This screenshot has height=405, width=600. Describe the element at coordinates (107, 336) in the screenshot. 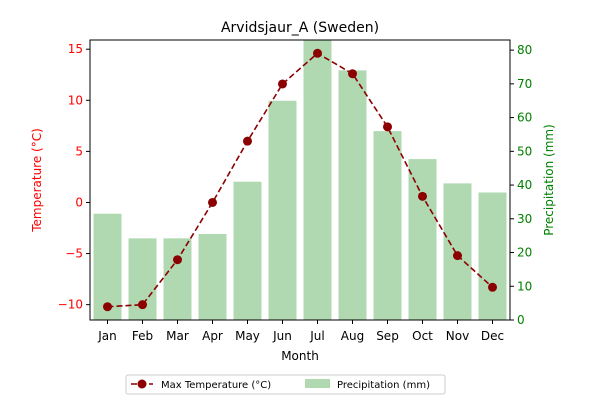

I see `x-tick-label-jan: Jan` at that location.